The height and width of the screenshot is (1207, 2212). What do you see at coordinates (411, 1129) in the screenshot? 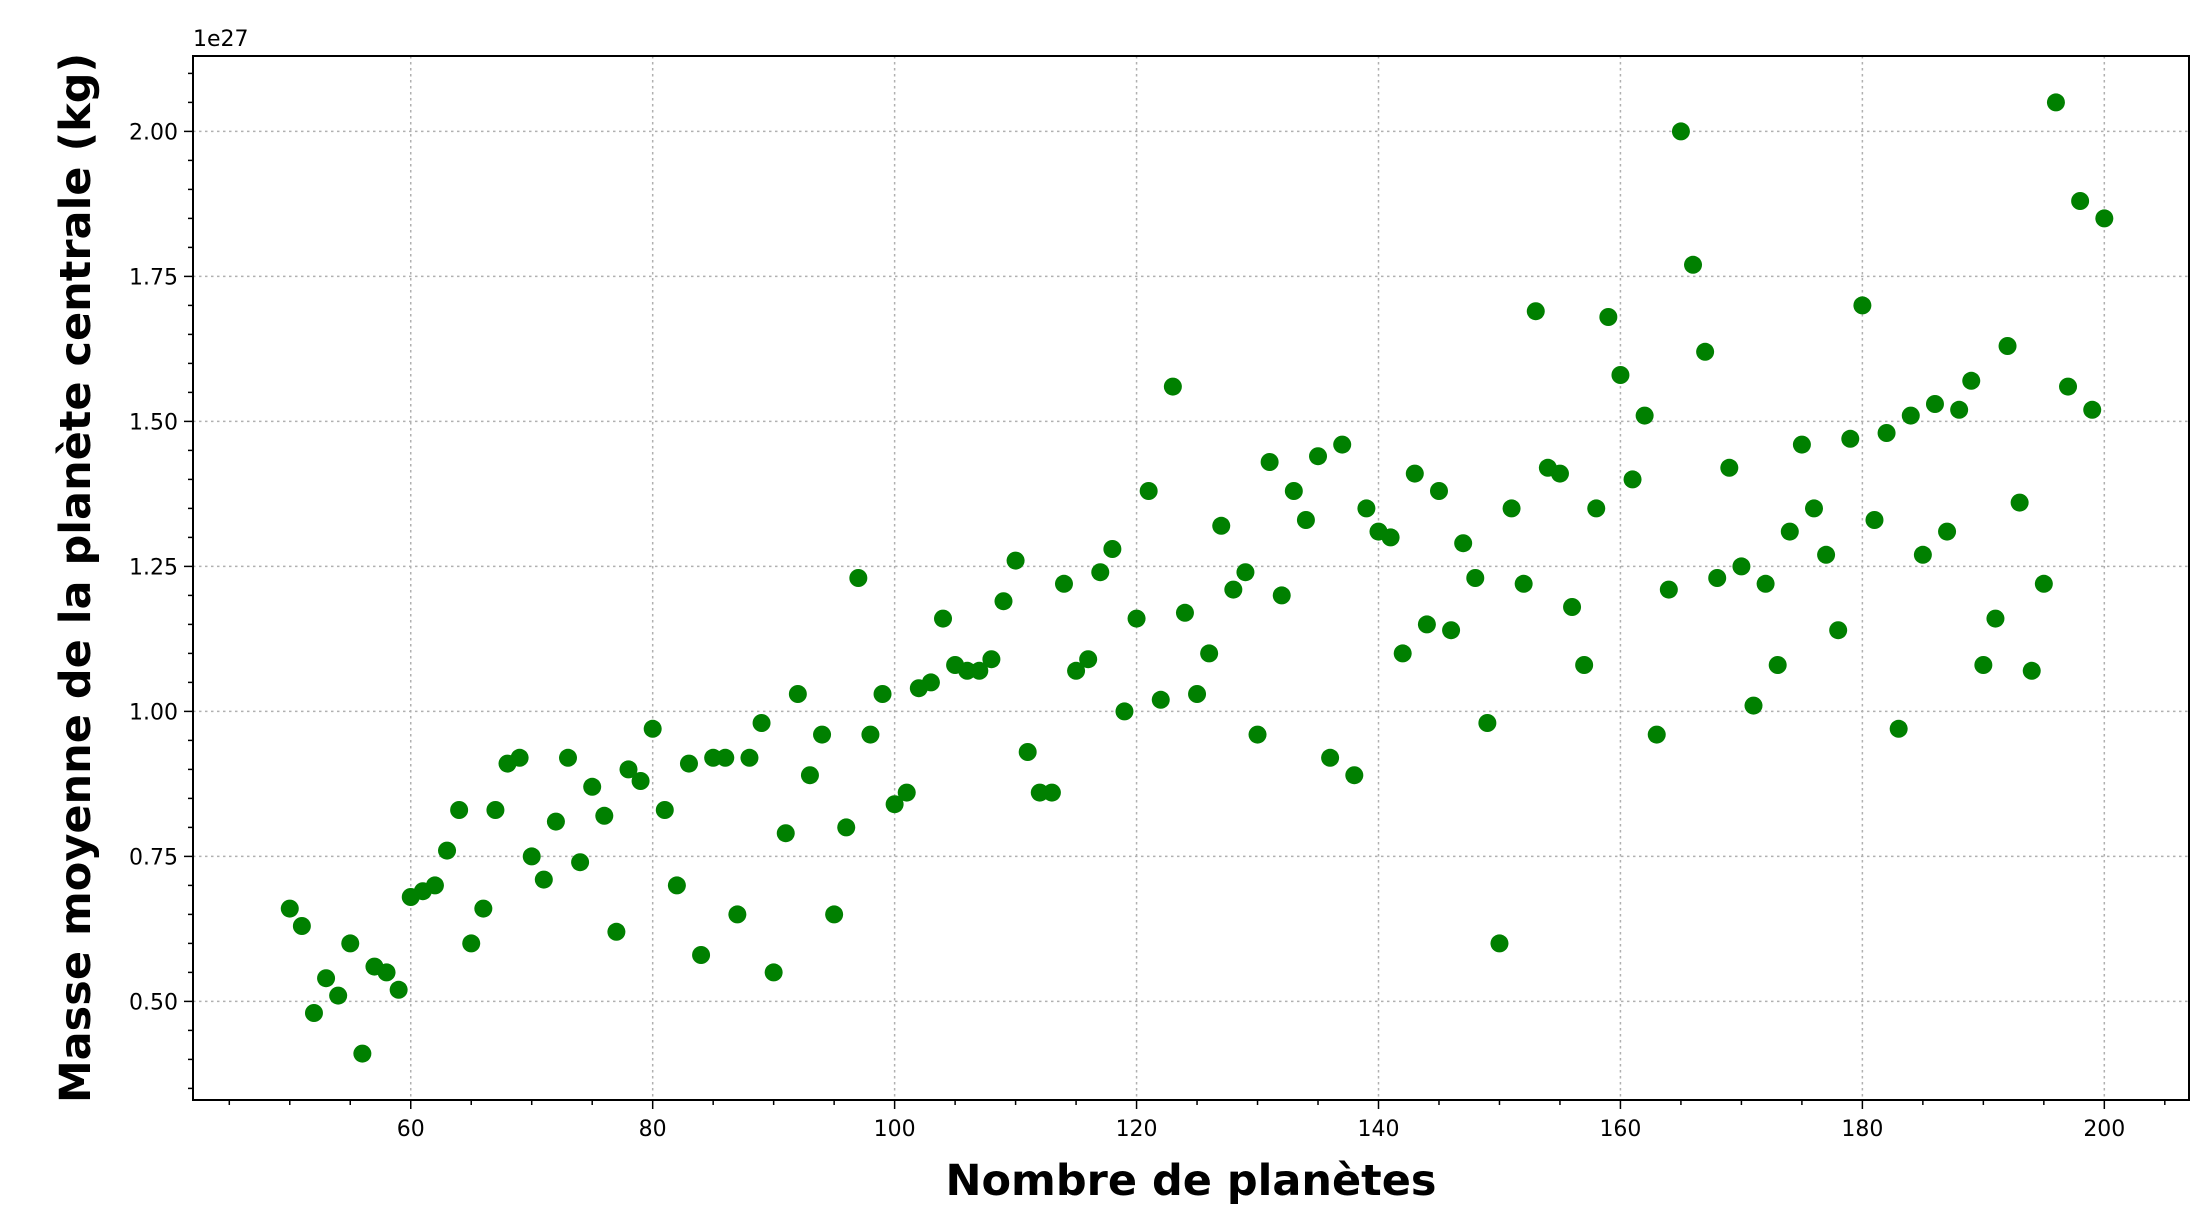
I see `x-tick-label: 60` at bounding box center [411, 1129].